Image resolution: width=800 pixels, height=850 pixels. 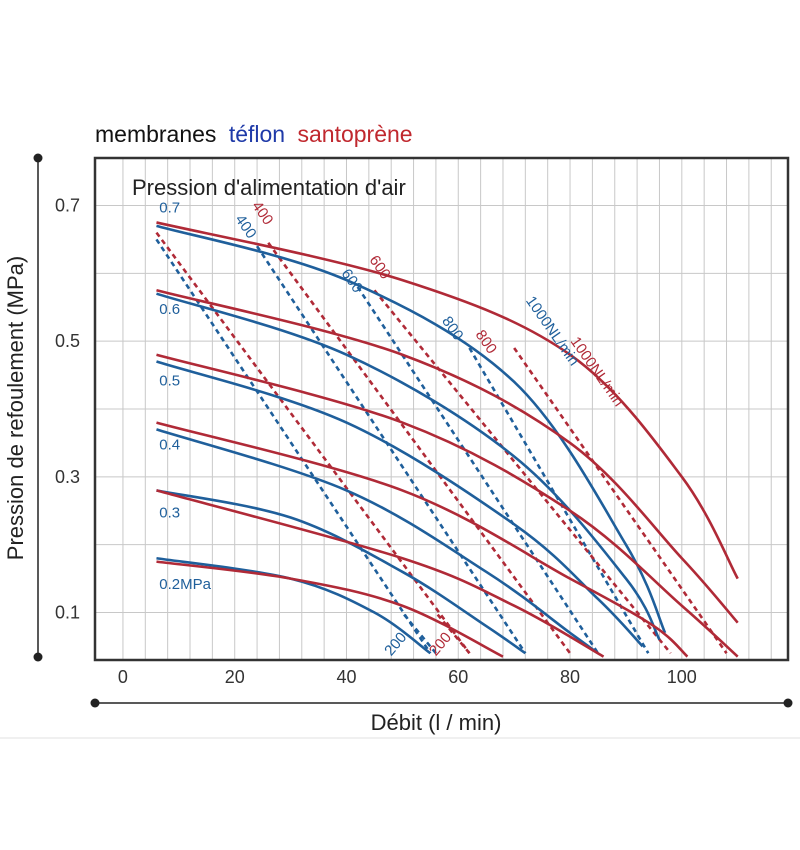 What do you see at coordinates (346, 677) in the screenshot?
I see `x-tick-label: 40` at bounding box center [346, 677].